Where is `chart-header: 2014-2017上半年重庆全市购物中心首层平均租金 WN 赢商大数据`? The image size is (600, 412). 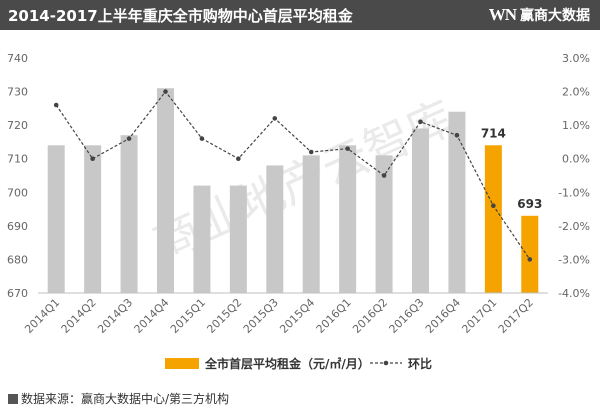
chart-header: 2014-2017上半年重庆全市购物中心首层平均租金 WN 赢商大数据 is located at coordinates (300, 15).